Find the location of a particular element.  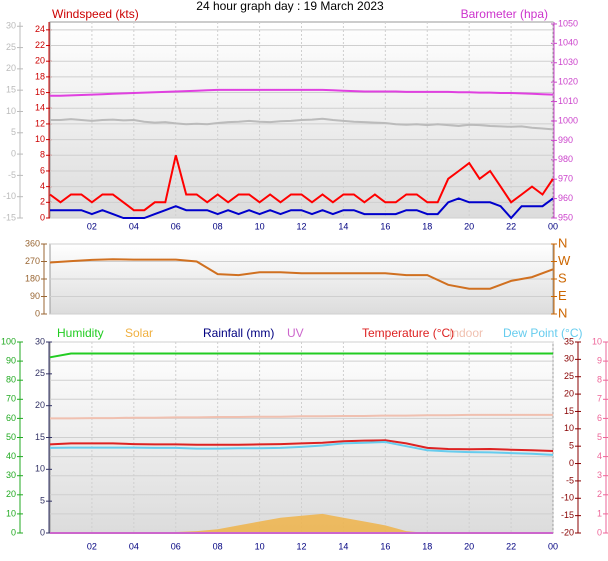

y2-tick-label: -15 is located at coordinates (567, 515).